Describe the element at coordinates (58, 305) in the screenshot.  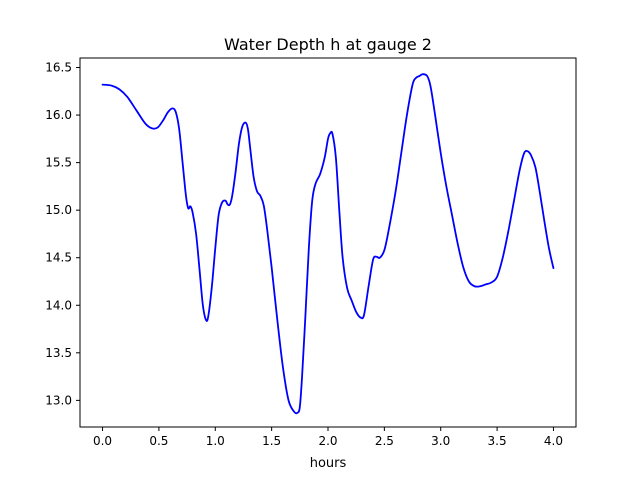
I see `y-tick-label: 14.0` at that location.